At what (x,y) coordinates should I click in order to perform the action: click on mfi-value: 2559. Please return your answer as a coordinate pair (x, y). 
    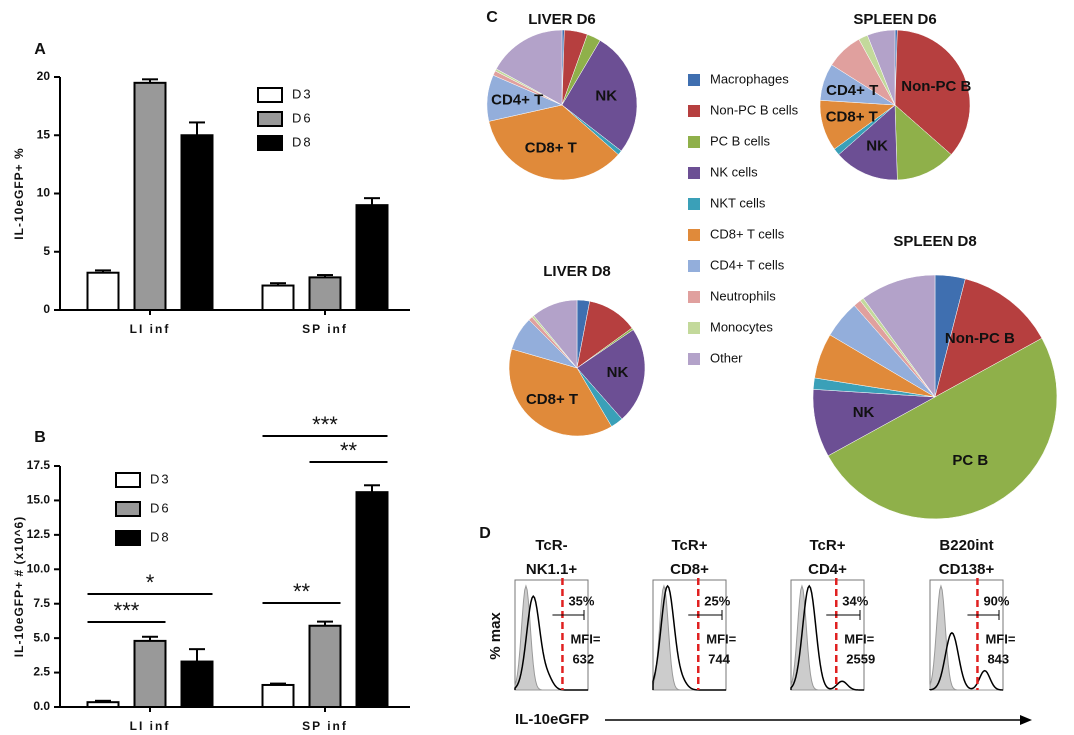
    Looking at the image, I should click on (860, 658).